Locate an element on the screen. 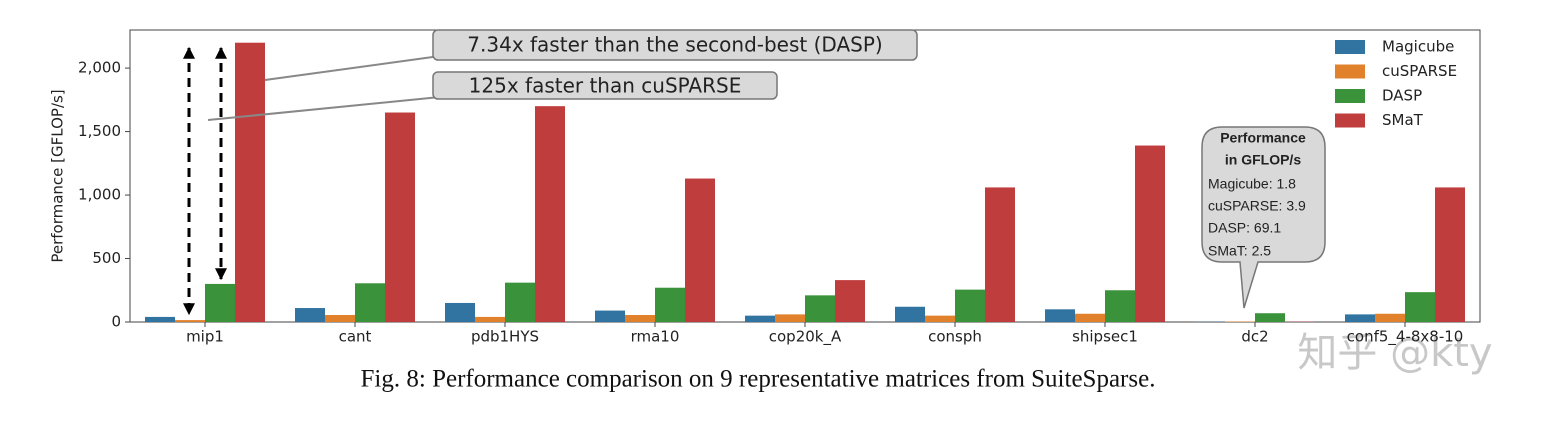  x-tick-label: dc2 is located at coordinates (1254, 337).